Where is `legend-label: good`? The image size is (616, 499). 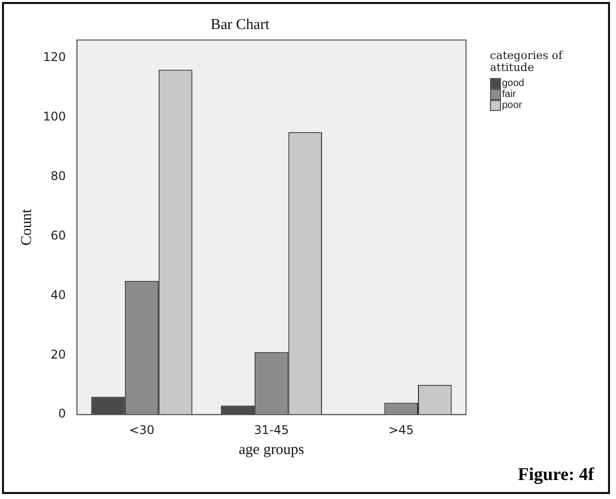 legend-label: good is located at coordinates (513, 83).